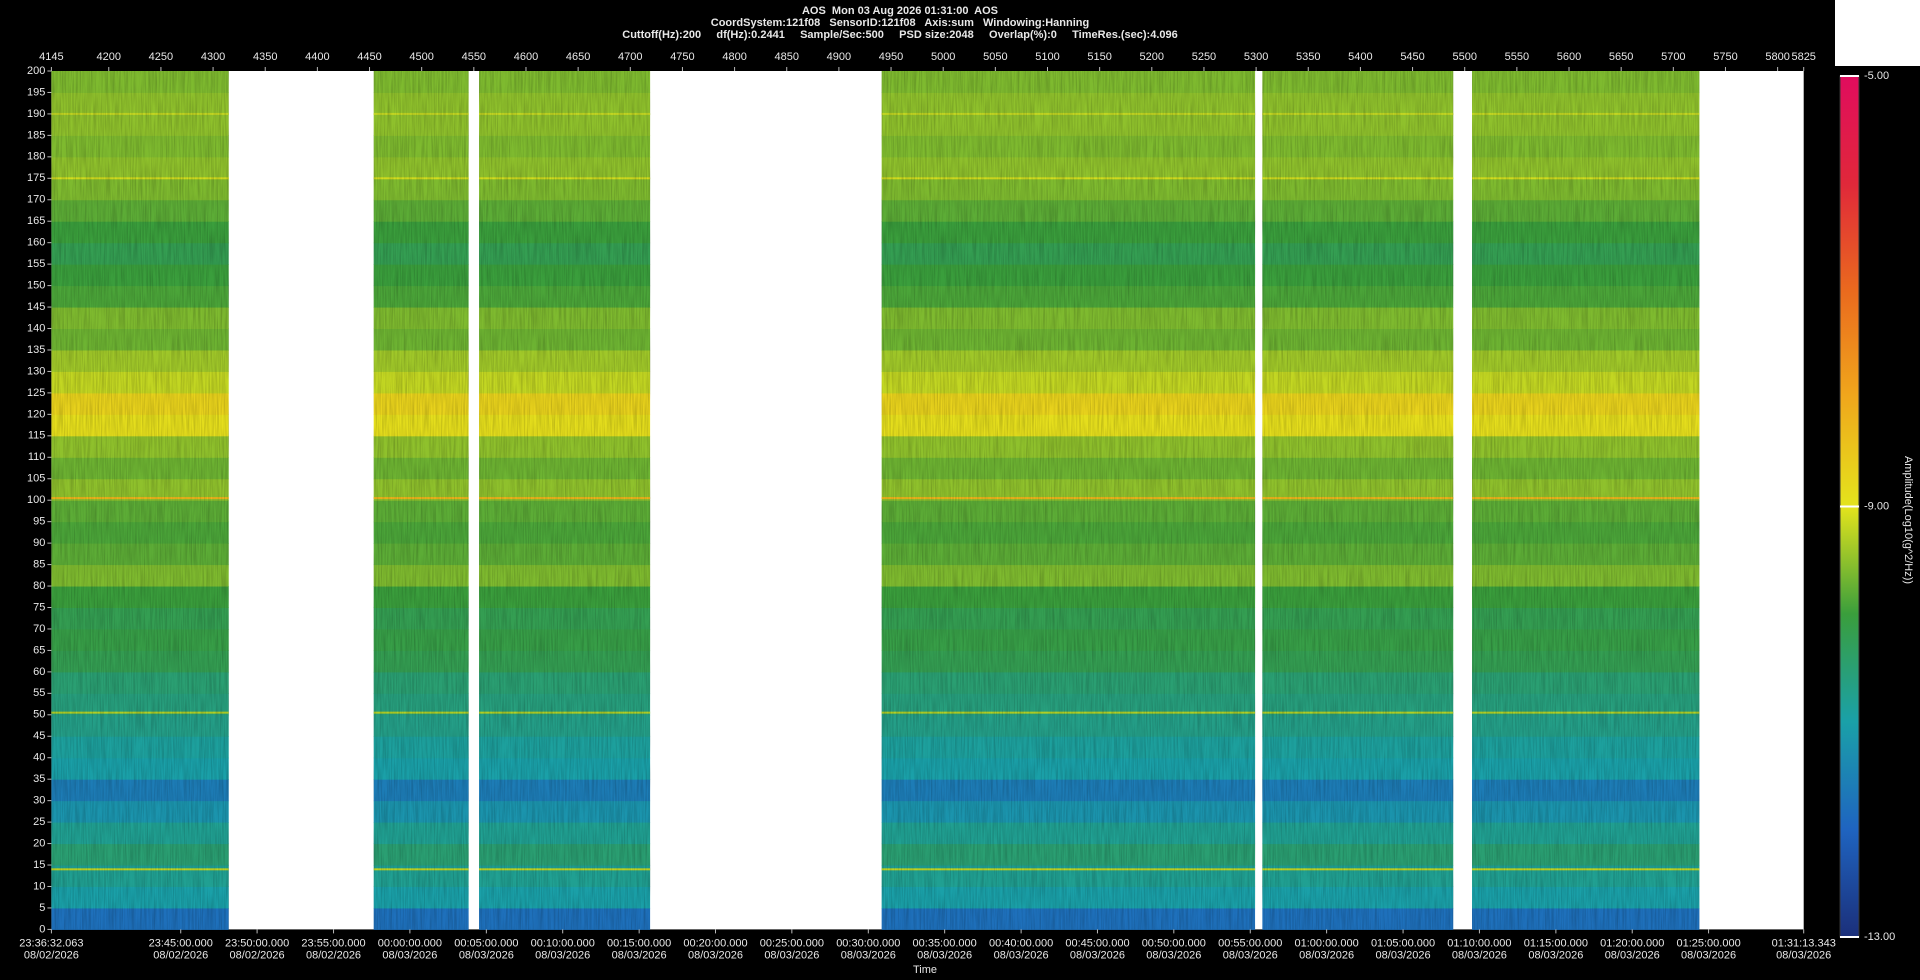 The image size is (1920, 980). What do you see at coordinates (1569, 57) in the screenshot?
I see `x-tick-label: 5600` at bounding box center [1569, 57].